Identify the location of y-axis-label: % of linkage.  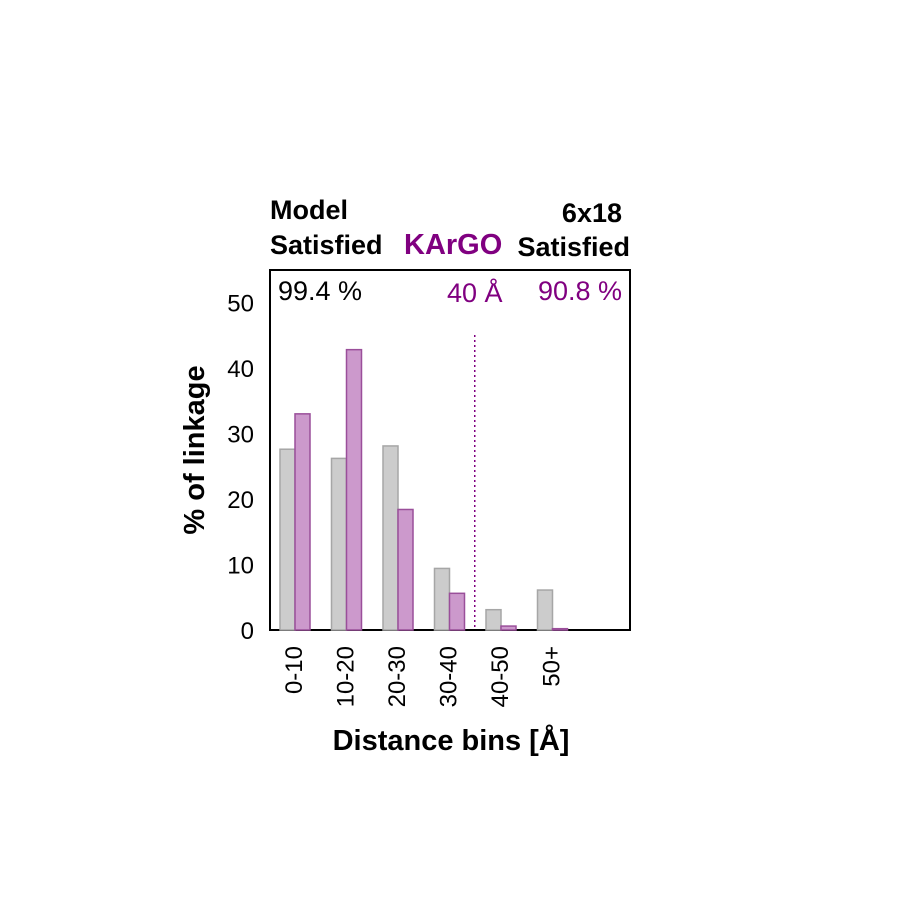
(195, 449).